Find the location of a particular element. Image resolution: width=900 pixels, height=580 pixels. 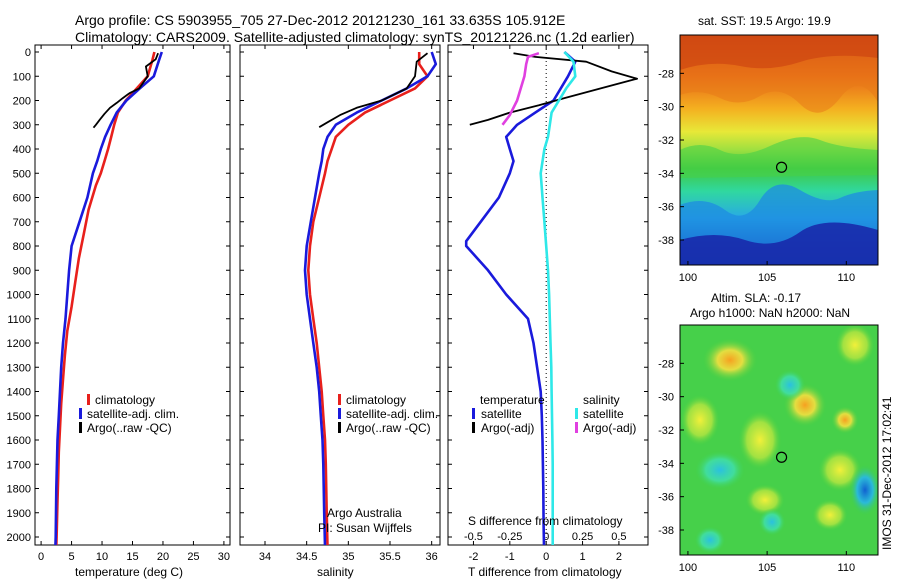

y-tick-label: 1500 is located at coordinates (19, 417).